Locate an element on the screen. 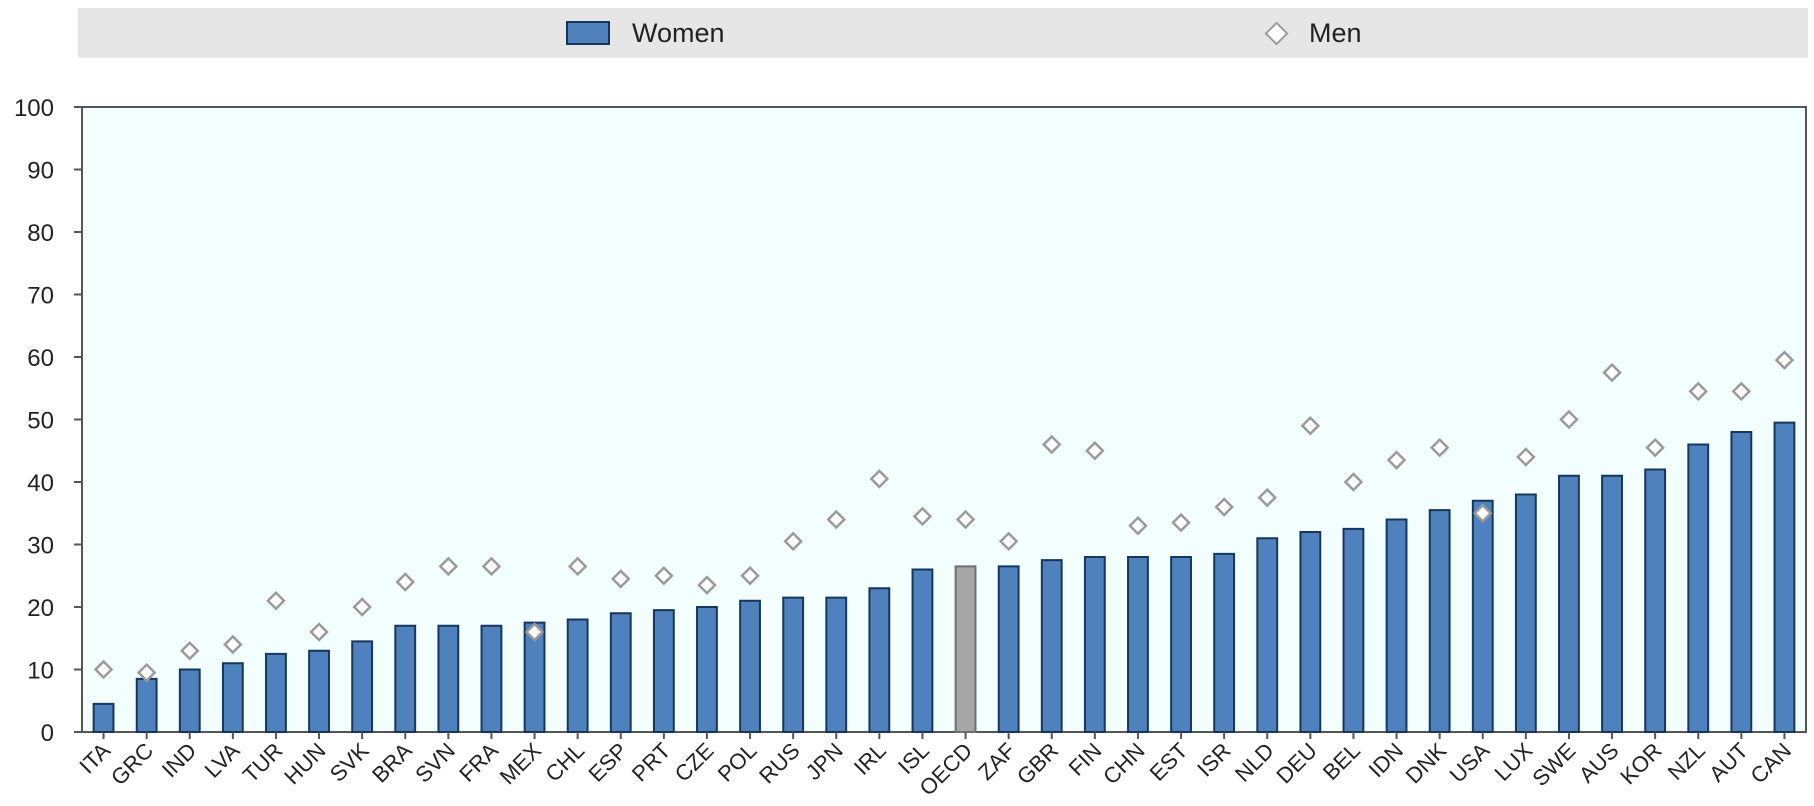 The height and width of the screenshot is (806, 1814). marker-men-jpn is located at coordinates (836, 519).